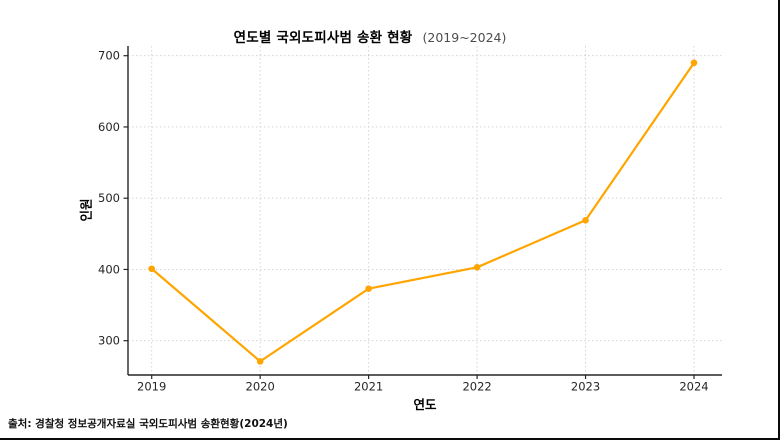 The height and width of the screenshot is (440, 780). Describe the element at coordinates (260, 361) in the screenshot. I see `data-point-2020` at that location.